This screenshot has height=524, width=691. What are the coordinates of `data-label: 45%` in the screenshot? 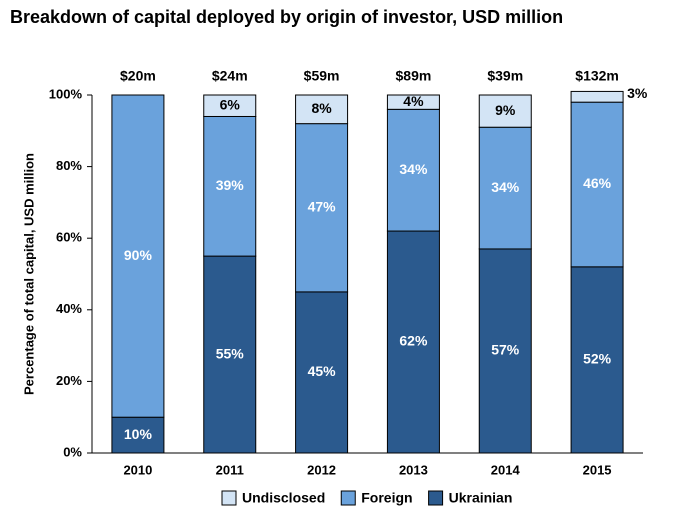 It's located at (322, 371).